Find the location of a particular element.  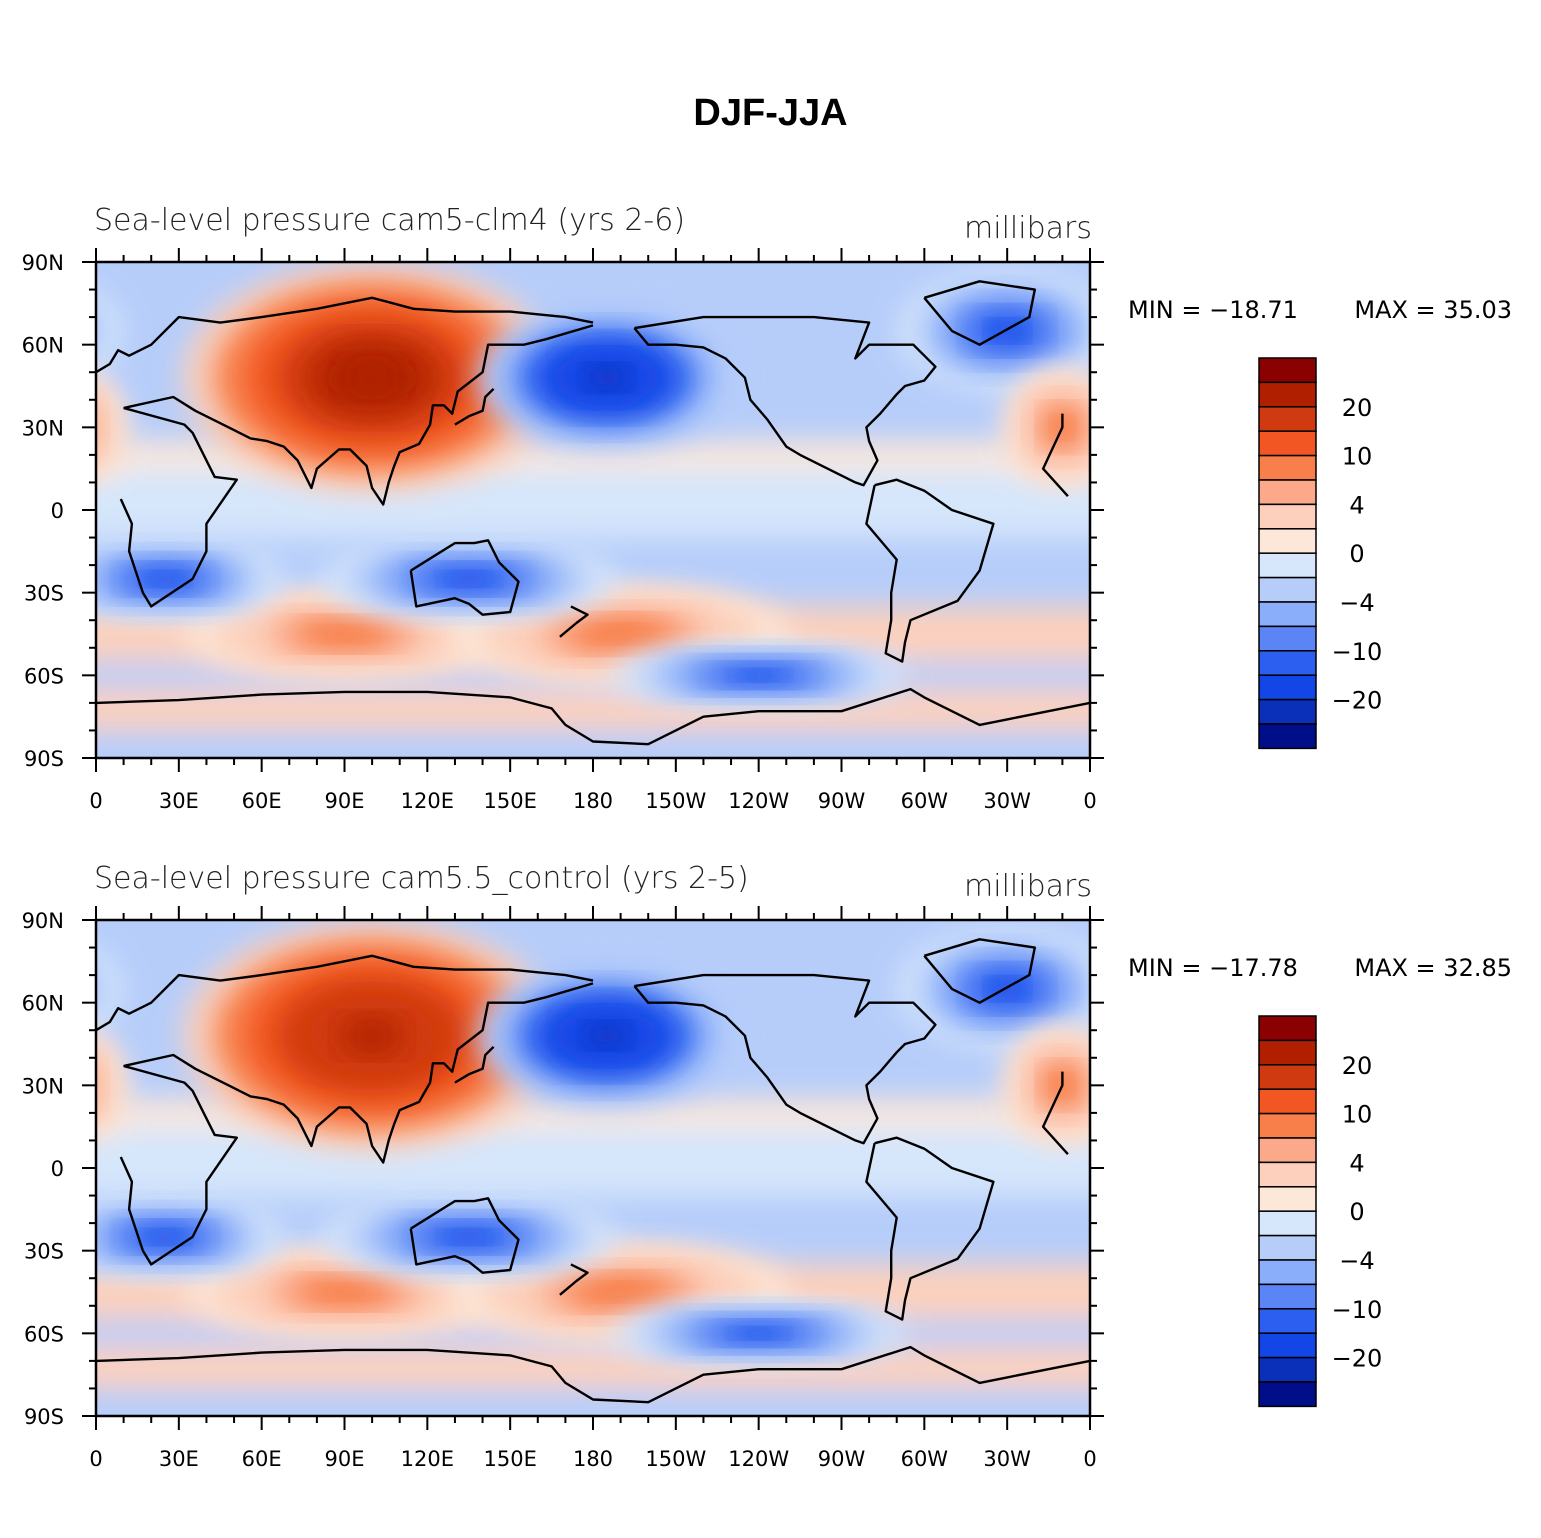

lon-label: 120W is located at coordinates (758, 1459).